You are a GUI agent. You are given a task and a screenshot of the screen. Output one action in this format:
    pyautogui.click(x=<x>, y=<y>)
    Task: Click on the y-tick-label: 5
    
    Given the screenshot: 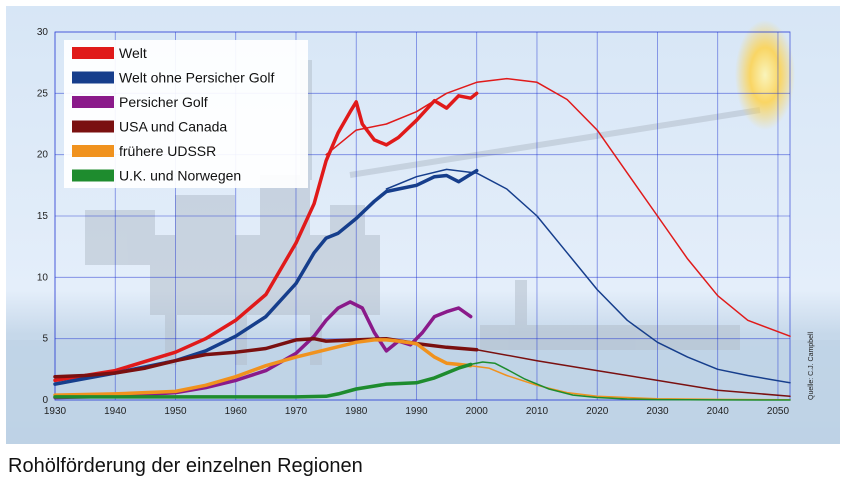 What is the action you would take?
    pyautogui.click(x=45, y=339)
    